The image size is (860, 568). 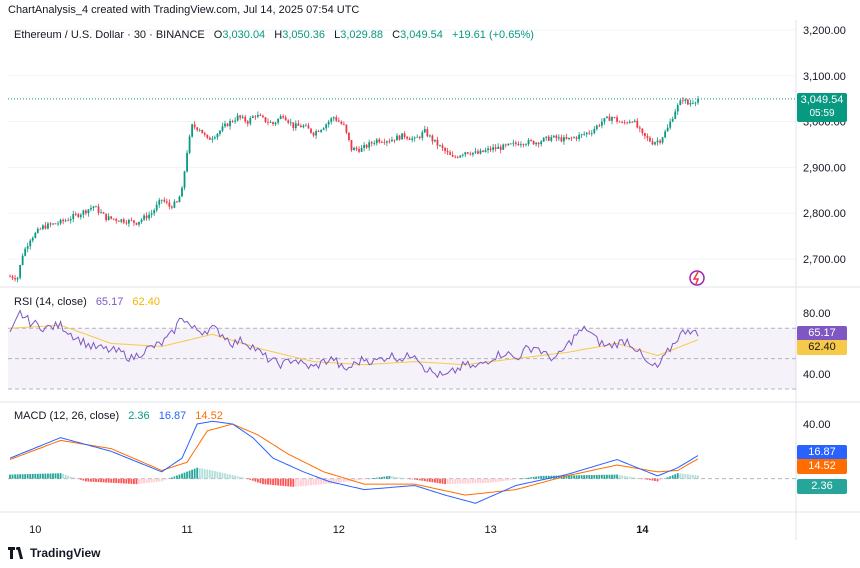 What do you see at coordinates (278, 35) in the screenshot?
I see `high-label: H` at bounding box center [278, 35].